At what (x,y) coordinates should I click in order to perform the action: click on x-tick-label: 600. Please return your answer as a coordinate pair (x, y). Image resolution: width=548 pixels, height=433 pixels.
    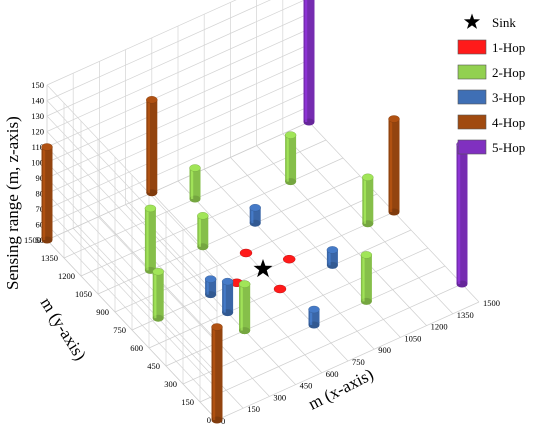
    Looking at the image, I should click on (332, 374).